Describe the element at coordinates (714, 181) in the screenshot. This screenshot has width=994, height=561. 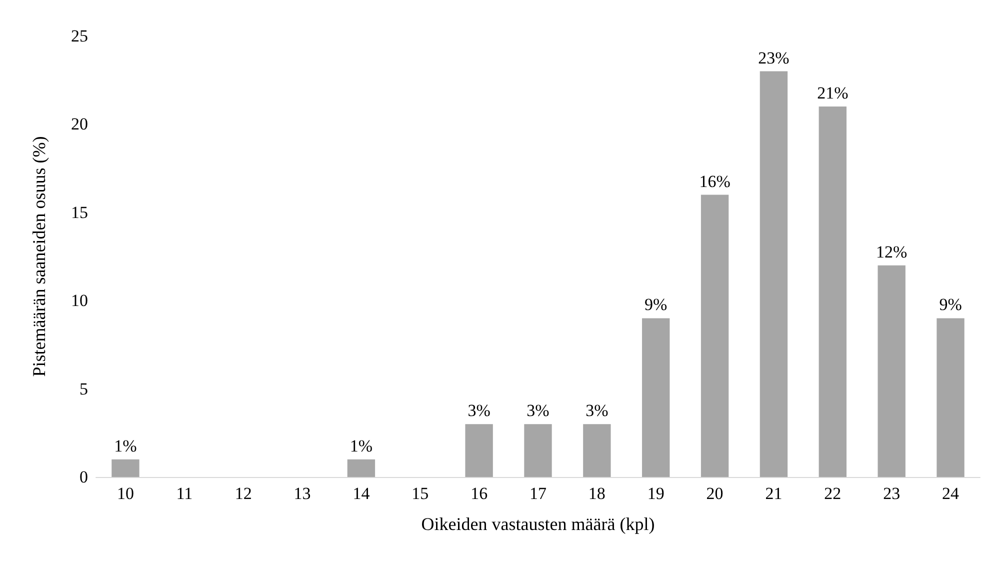
I see `data-label: 16%` at that location.